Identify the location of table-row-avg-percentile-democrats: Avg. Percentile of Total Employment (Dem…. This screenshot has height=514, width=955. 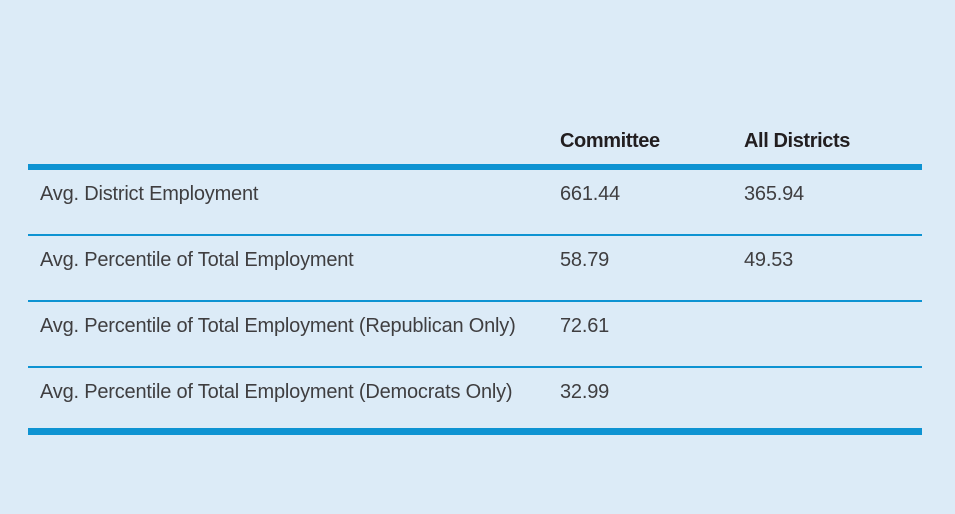
(475, 398).